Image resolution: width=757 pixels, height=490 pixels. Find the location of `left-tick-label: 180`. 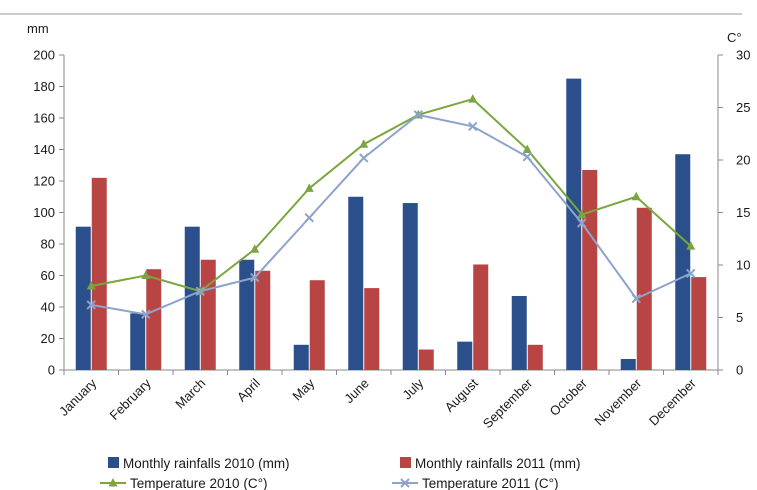

left-tick-label: 180 is located at coordinates (44, 86).